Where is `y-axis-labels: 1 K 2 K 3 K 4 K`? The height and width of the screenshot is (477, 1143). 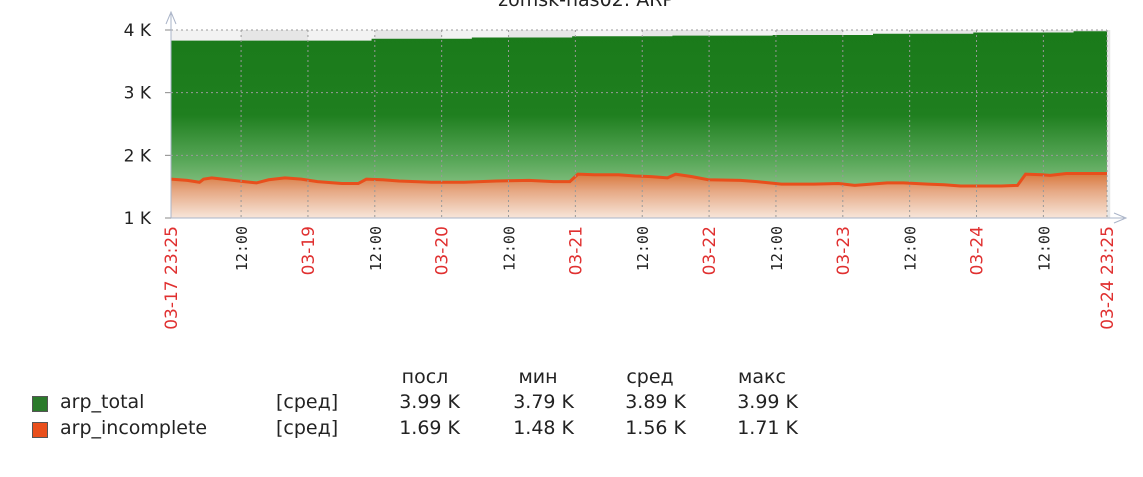 y-axis-labels: 1 K 2 K 3 K 4 K is located at coordinates (138, 125).